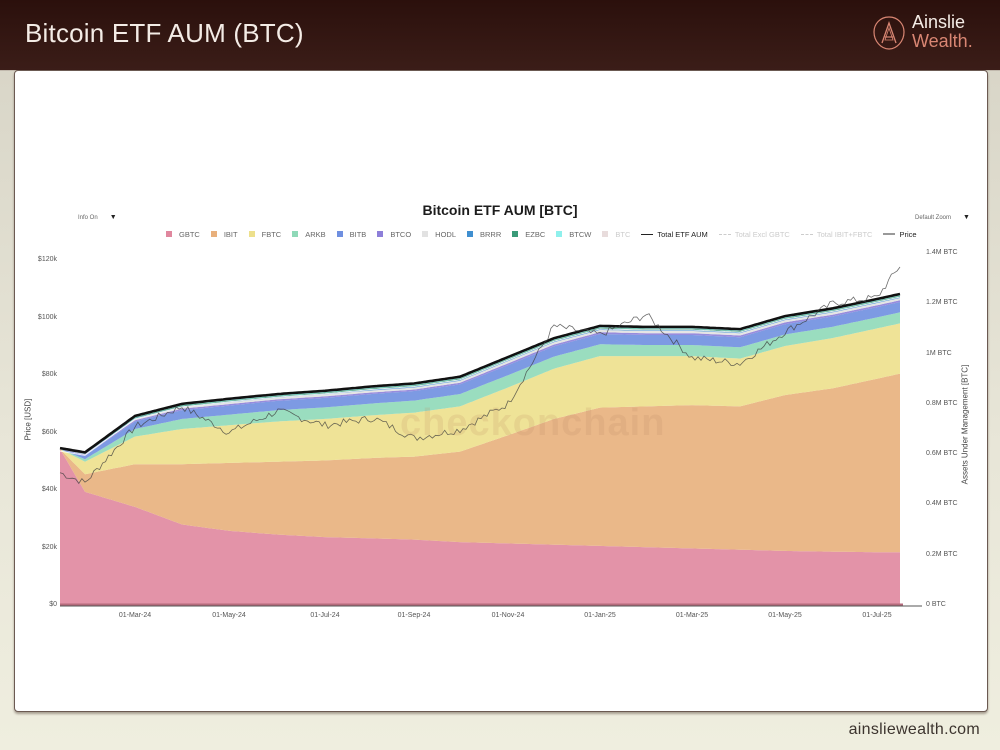 This screenshot has width=1000, height=750. What do you see at coordinates (401, 234) in the screenshot?
I see `legend-label: BTCO` at bounding box center [401, 234].